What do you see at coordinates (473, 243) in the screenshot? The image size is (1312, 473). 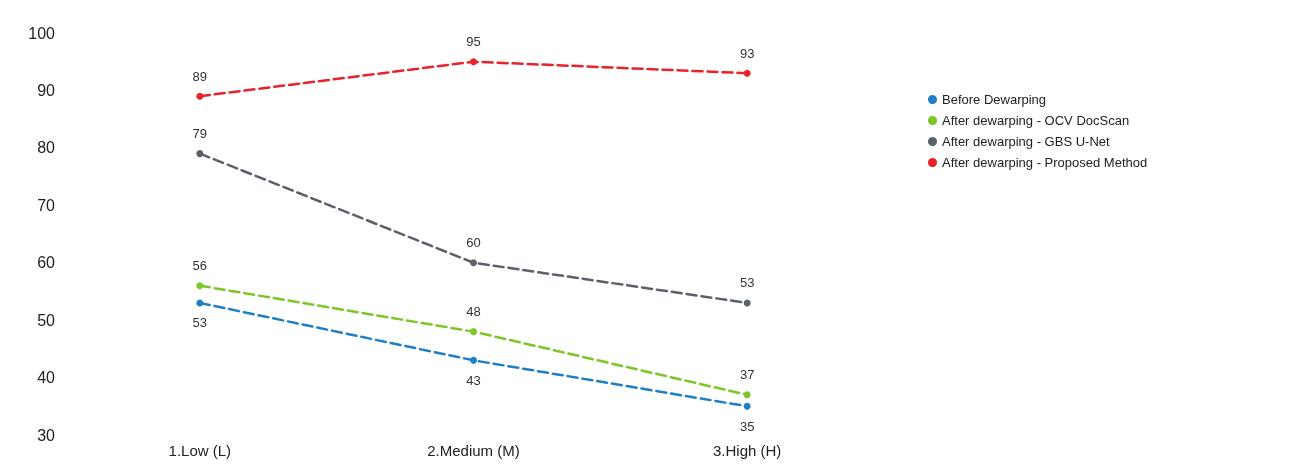 I see `data-label: 60` at bounding box center [473, 243].